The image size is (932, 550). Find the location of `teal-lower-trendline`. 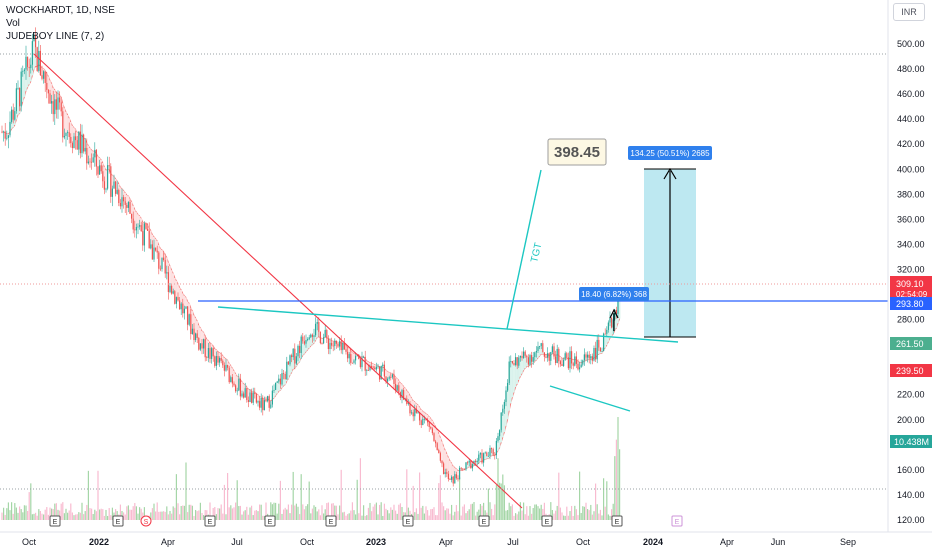

teal-lower-trendline is located at coordinates (590, 398).